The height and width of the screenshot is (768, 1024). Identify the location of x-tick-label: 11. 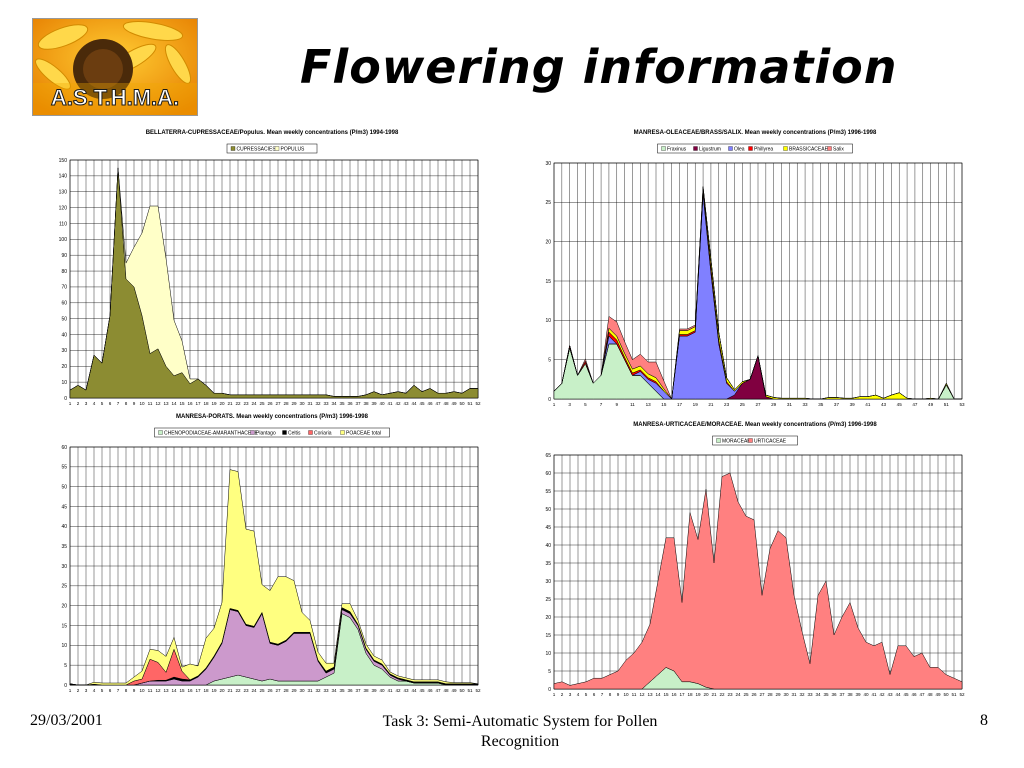
(632, 404).